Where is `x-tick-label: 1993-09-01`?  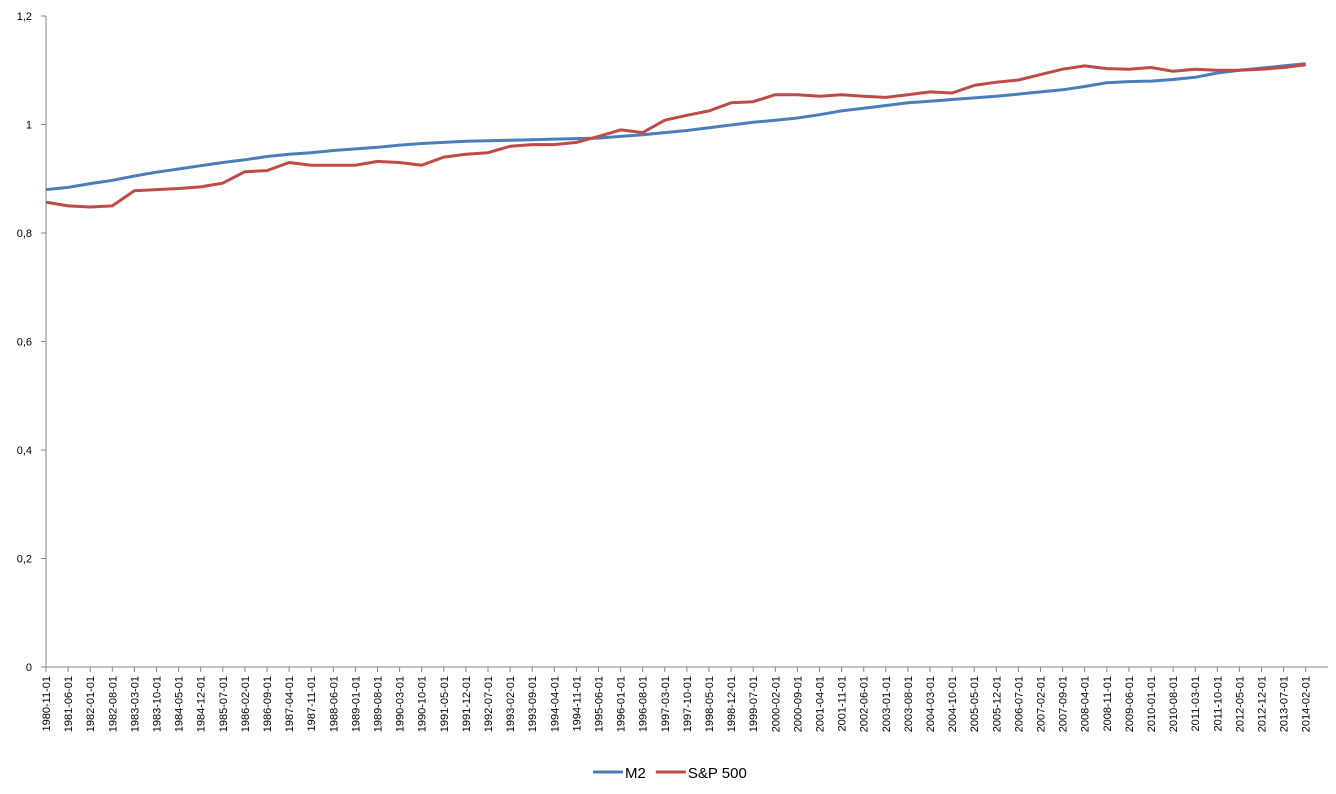
x-tick-label: 1993-09-01 is located at coordinates (533, 704).